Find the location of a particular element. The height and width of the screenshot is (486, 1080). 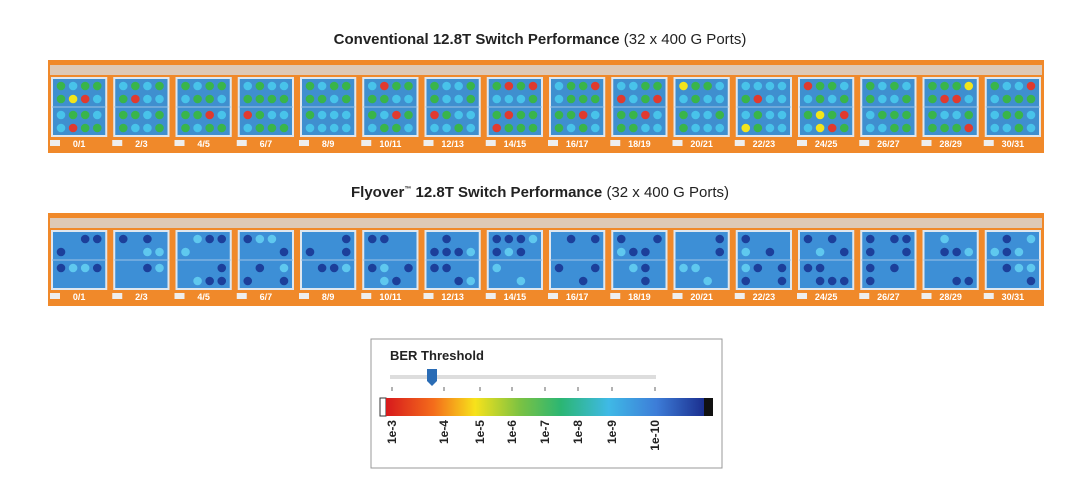

port-label: 26/27 is located at coordinates (888, 144).